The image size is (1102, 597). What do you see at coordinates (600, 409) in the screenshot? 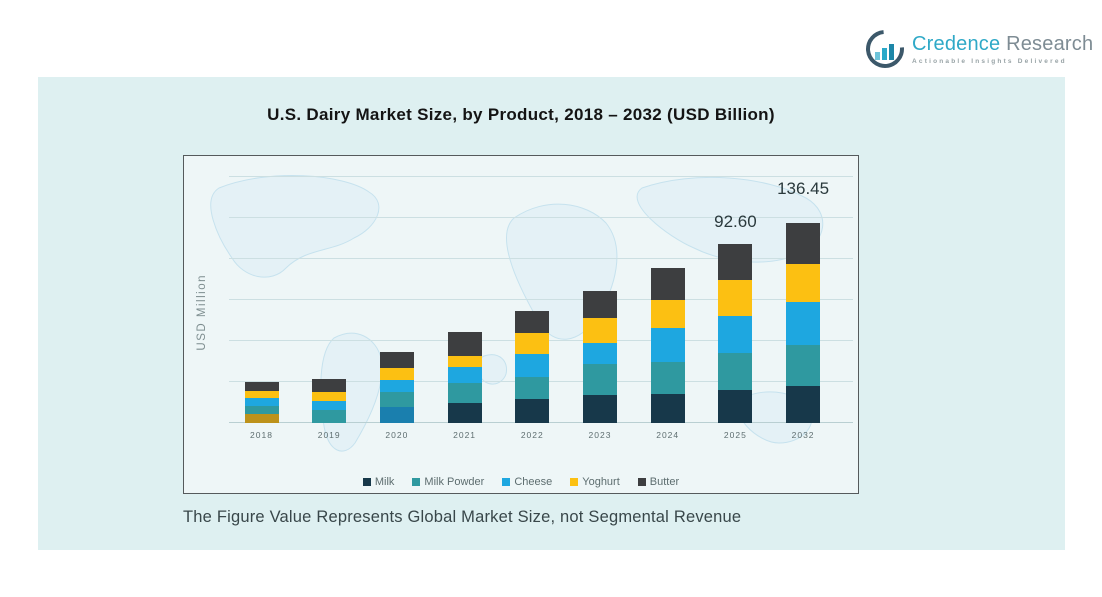
I see `bar-segment-milk-2023` at bounding box center [600, 409].